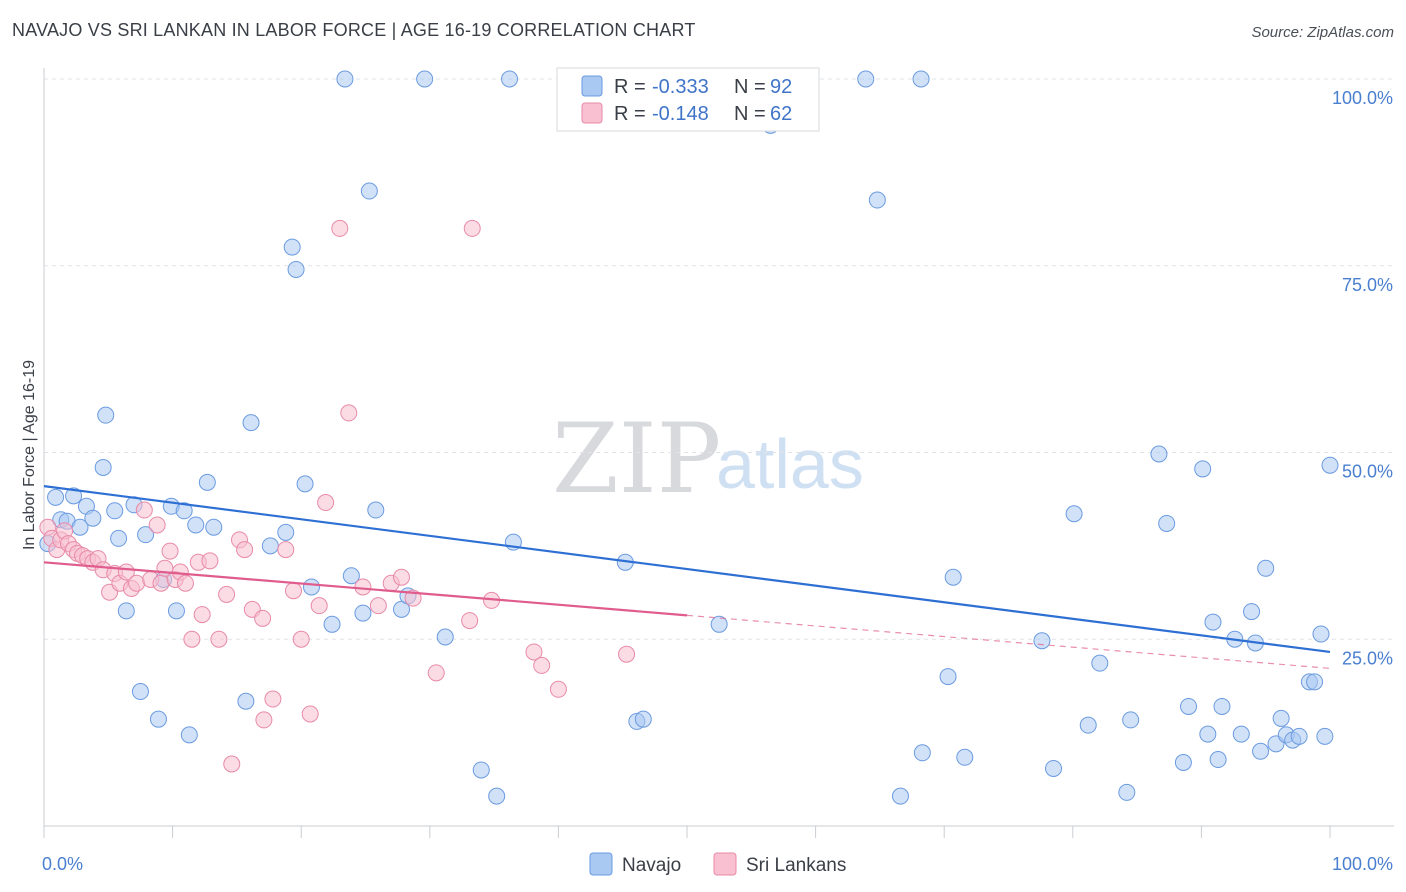 The height and width of the screenshot is (892, 1406). I want to click on y-tick-labels: 100.0% 75.0% 50.0% 25.0%, so click(1362, 378).